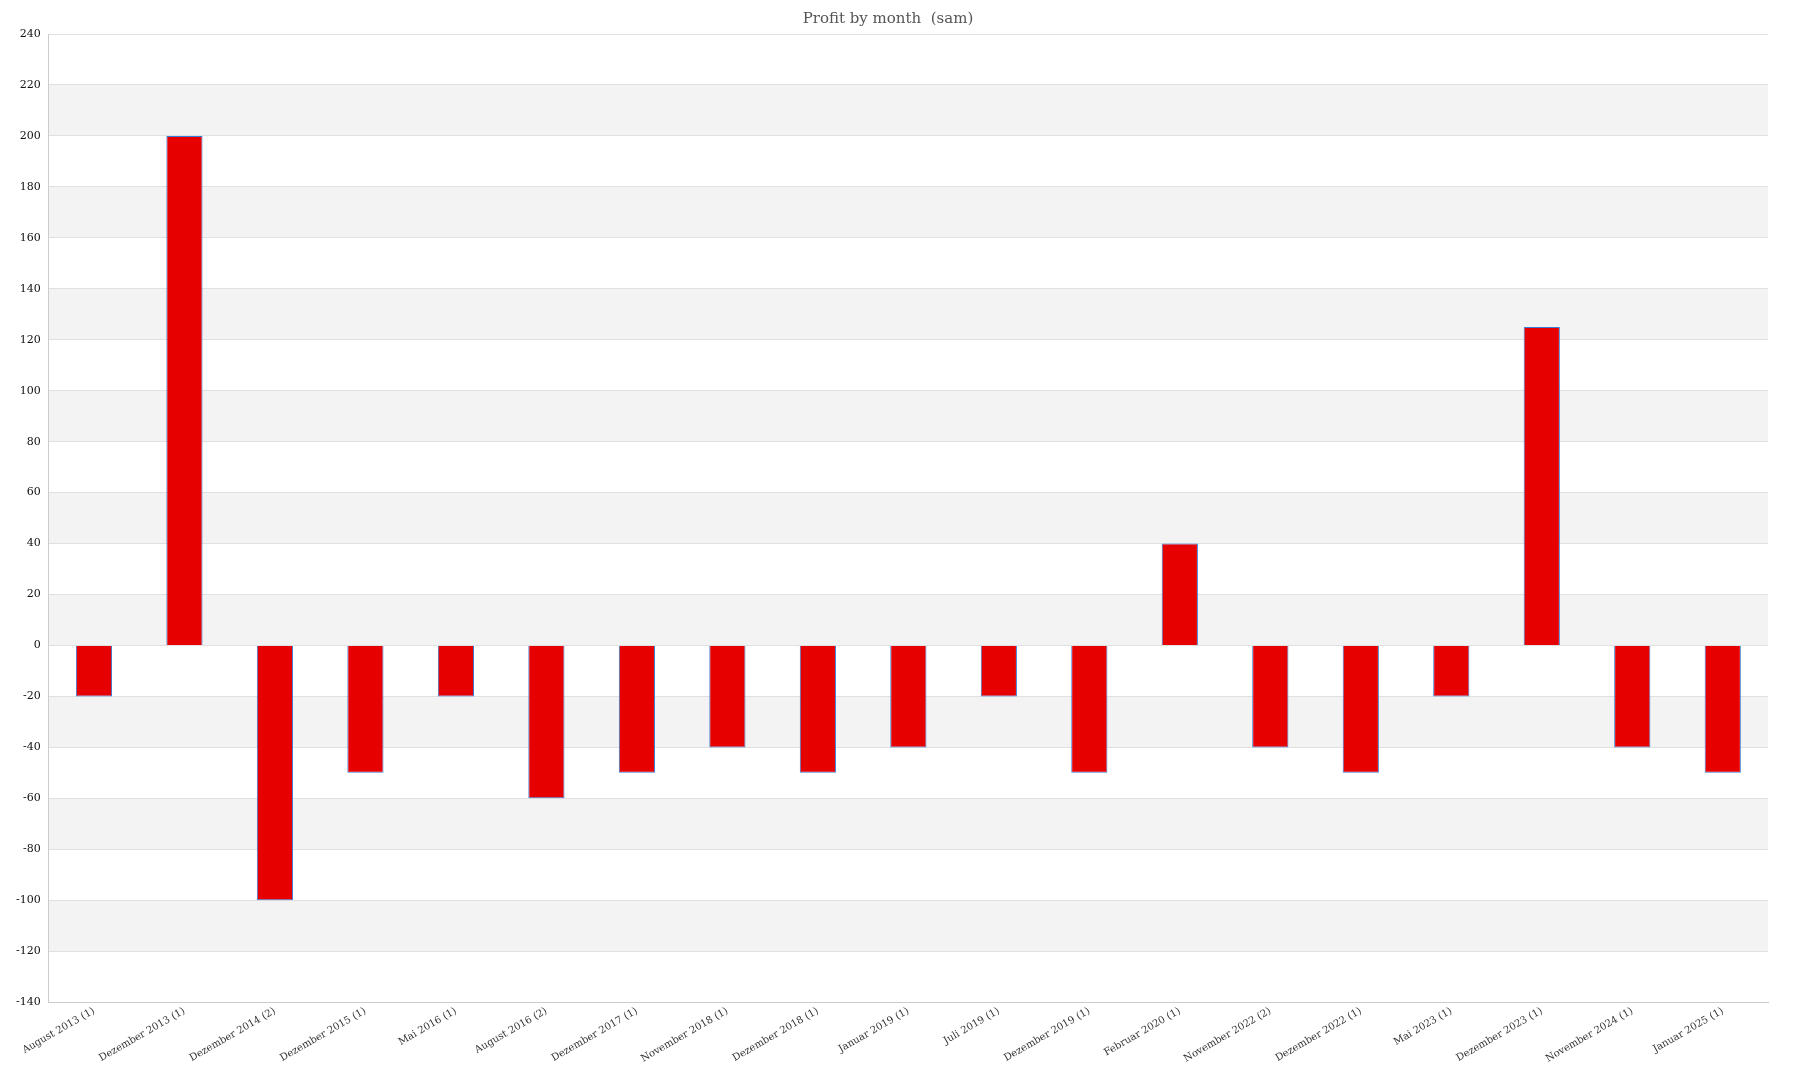 This screenshot has height=1080, width=1800. I want to click on y-tick-label: -120, so click(28, 951).